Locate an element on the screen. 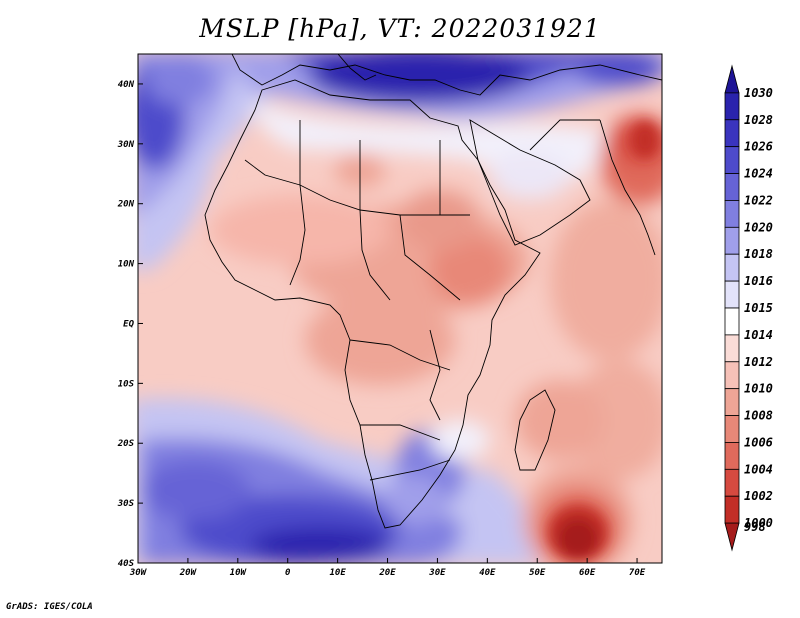  colorbar-label: 1012 is located at coordinates (758, 362).